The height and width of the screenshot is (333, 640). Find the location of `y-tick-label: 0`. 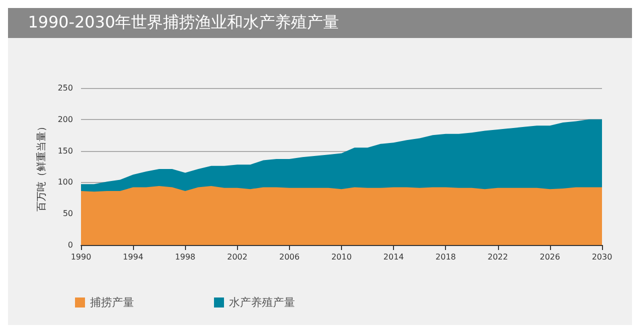

y-tick-label: 0 is located at coordinates (70, 245).